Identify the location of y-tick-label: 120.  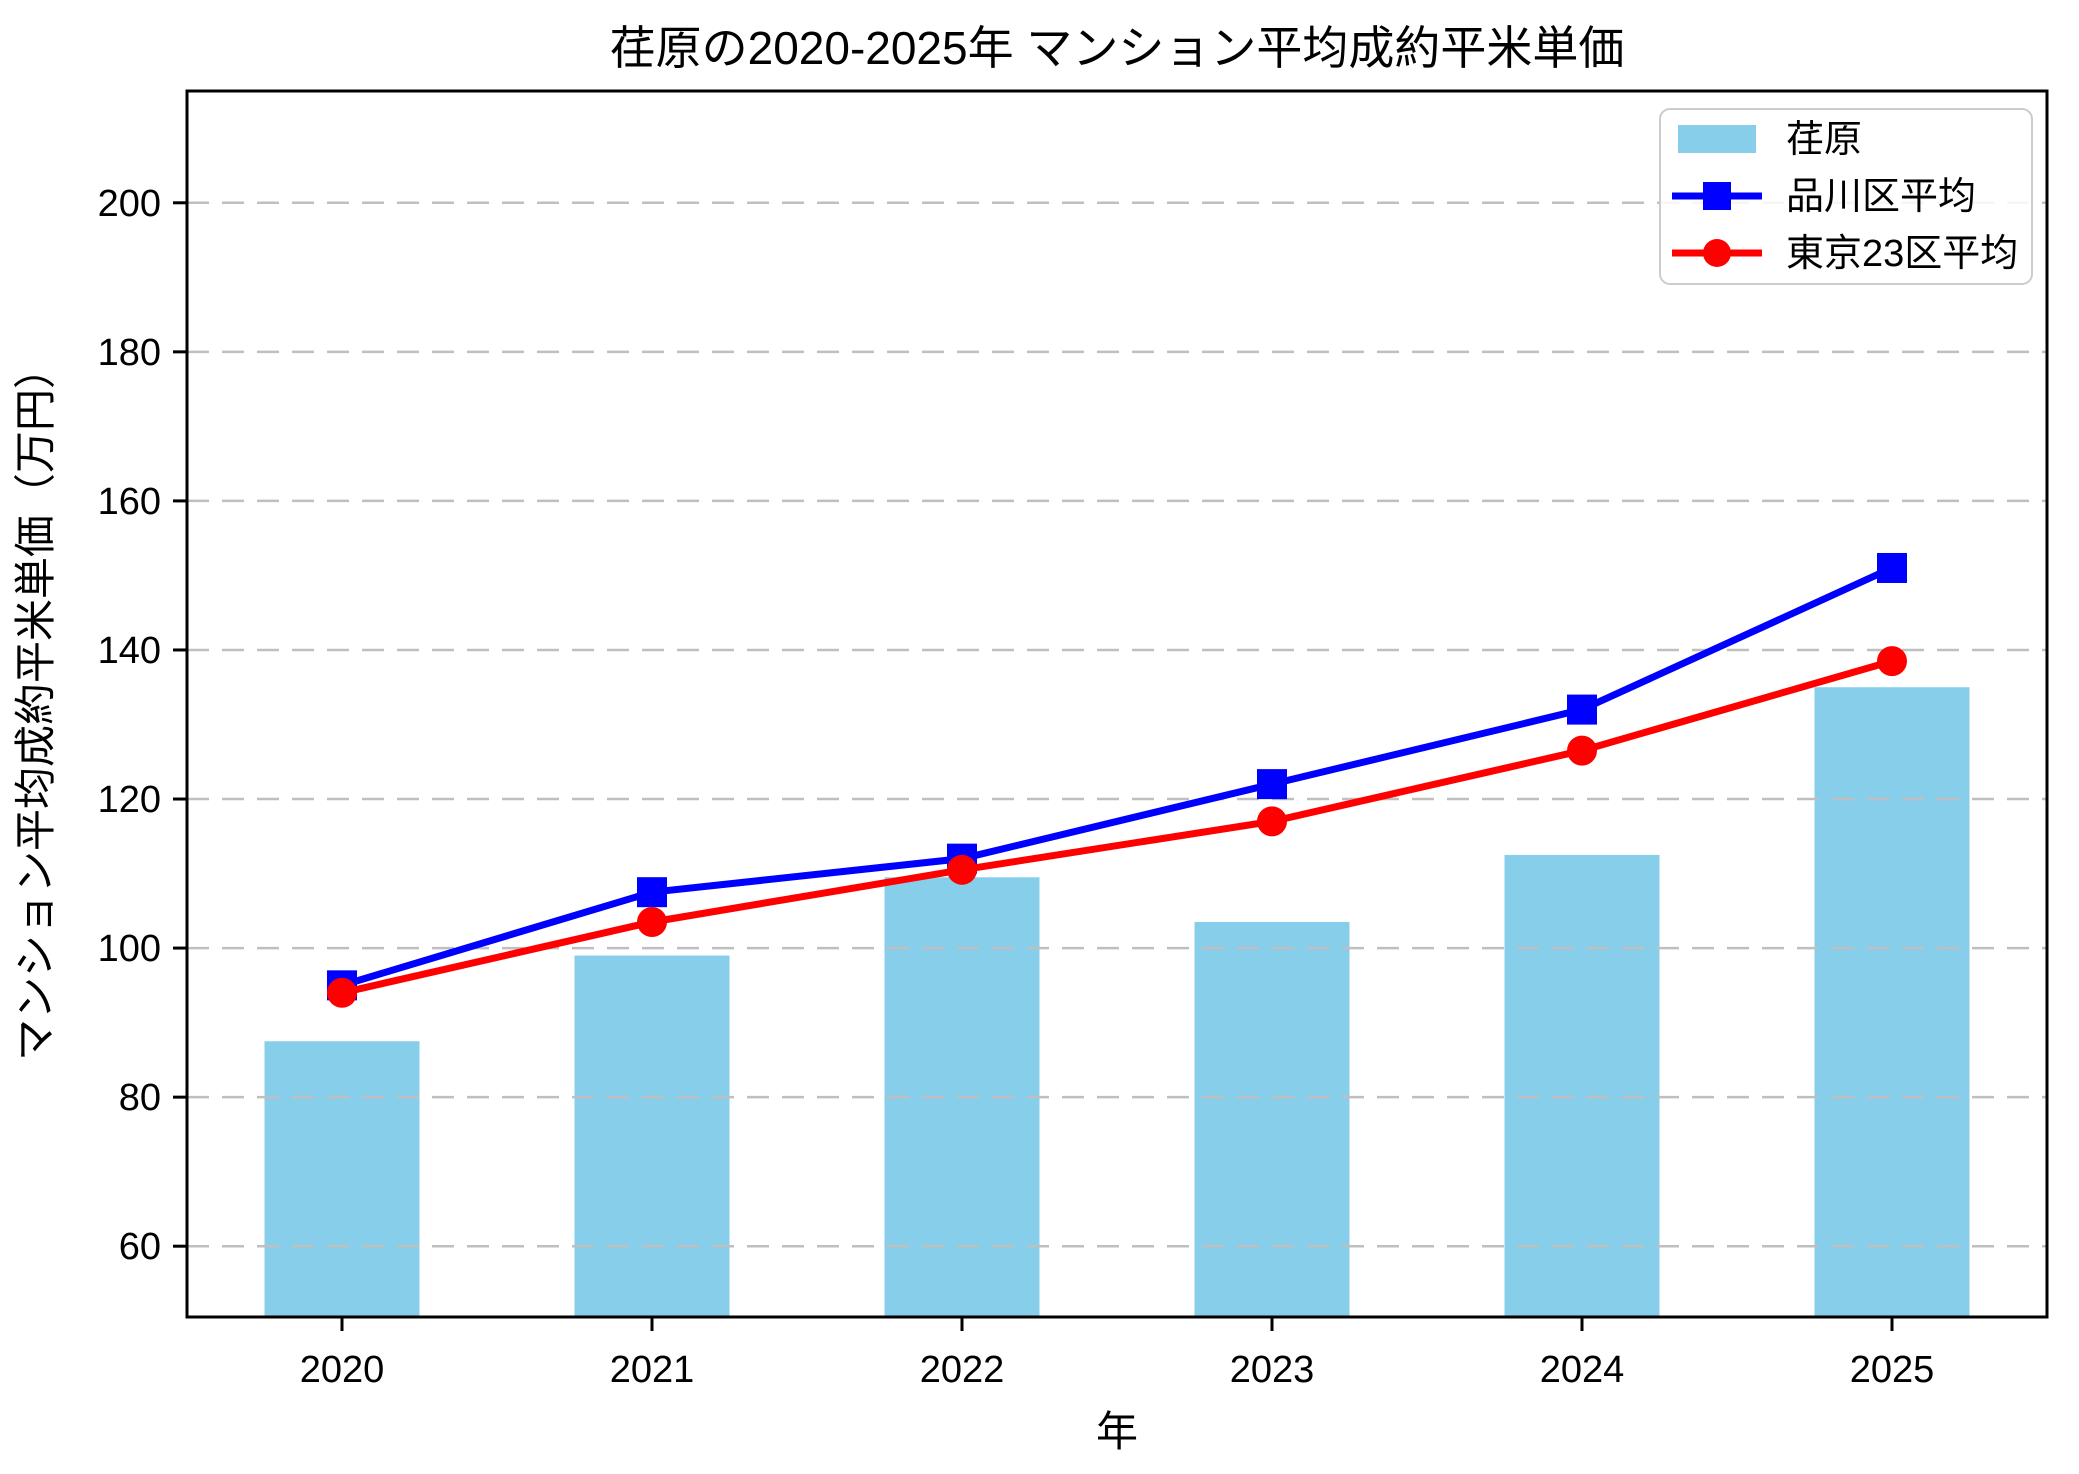
(129, 800).